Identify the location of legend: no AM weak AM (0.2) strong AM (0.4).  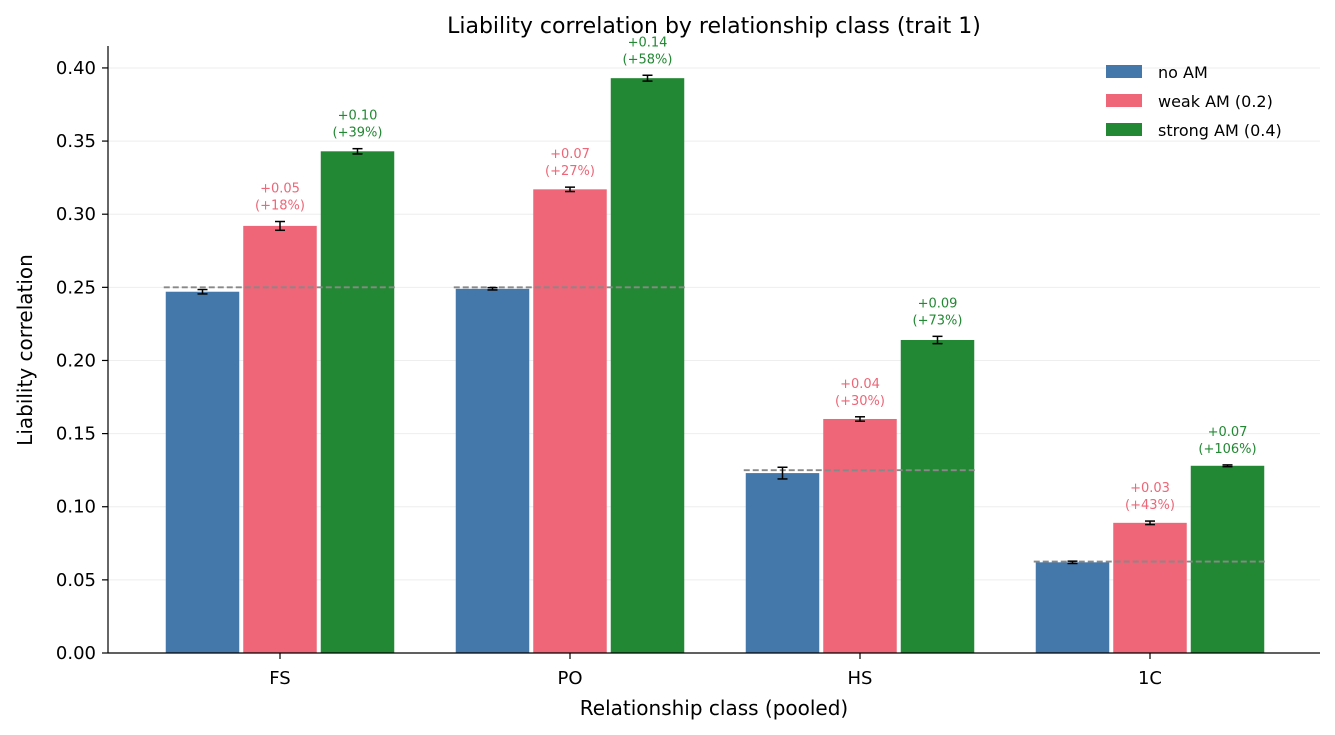
(1194, 101).